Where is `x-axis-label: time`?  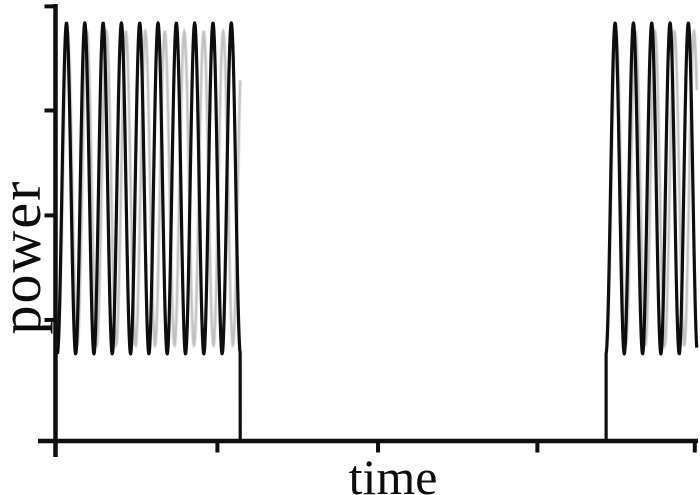 x-axis-label: time is located at coordinates (393, 472).